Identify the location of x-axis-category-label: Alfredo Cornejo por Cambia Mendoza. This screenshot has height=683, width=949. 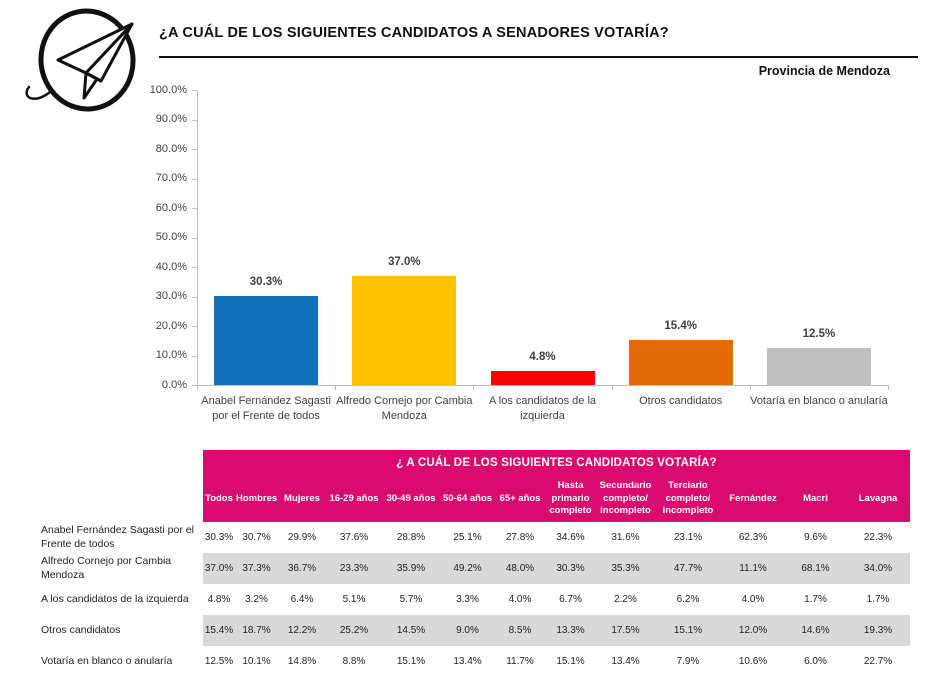
(404, 408).